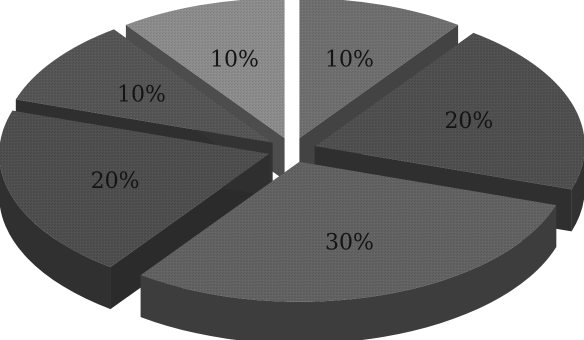  Describe the element at coordinates (141, 94) in the screenshot. I see `slice-label-5: 10%` at that location.